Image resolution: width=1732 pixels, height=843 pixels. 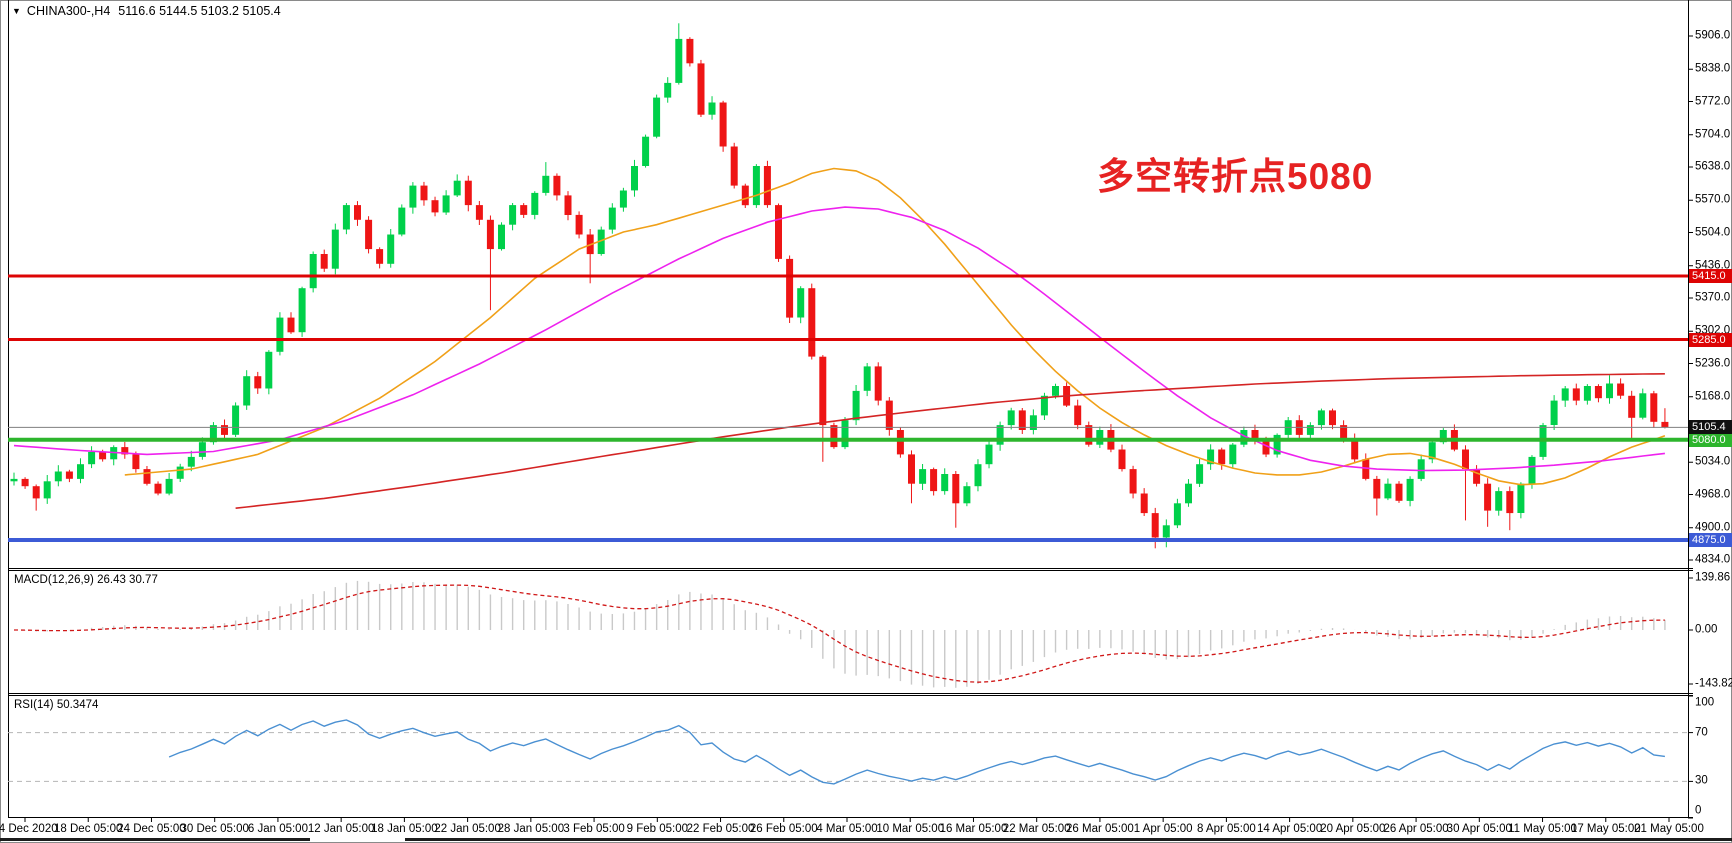 What do you see at coordinates (1713, 68) in the screenshot?
I see `y-axis-label: 5838.0` at bounding box center [1713, 68].